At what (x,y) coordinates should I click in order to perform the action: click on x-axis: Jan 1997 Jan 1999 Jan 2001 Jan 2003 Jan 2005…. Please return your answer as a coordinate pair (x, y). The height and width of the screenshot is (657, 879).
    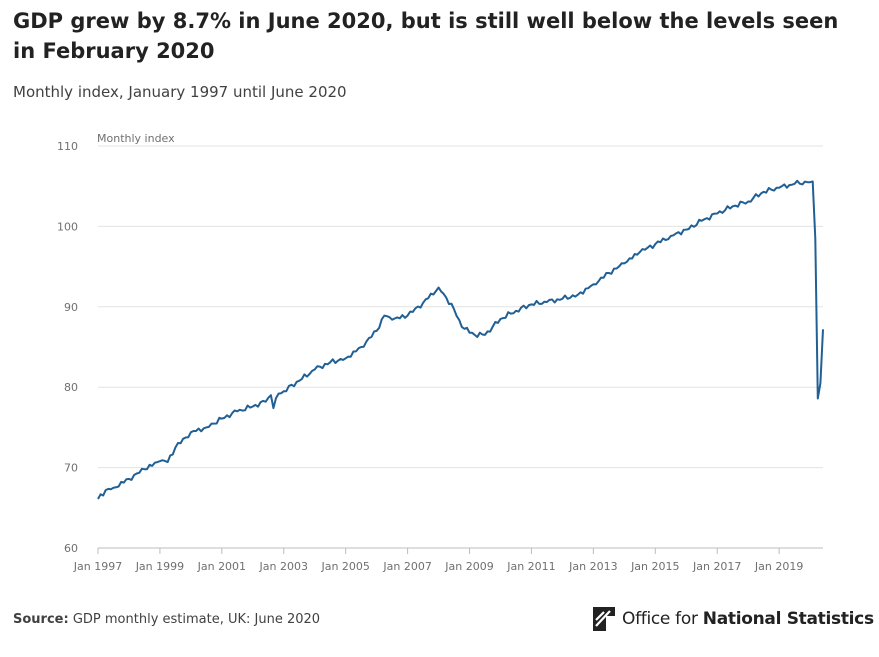
    Looking at the image, I should click on (448, 560).